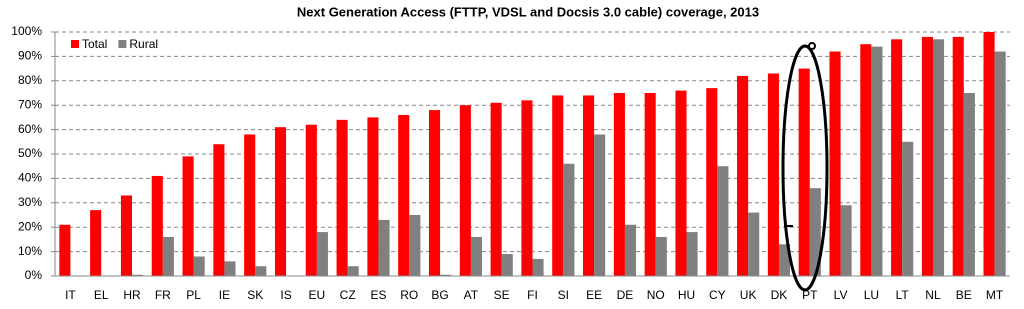  What do you see at coordinates (30, 80) in the screenshot?
I see `y-tick-label: 80%` at bounding box center [30, 80].